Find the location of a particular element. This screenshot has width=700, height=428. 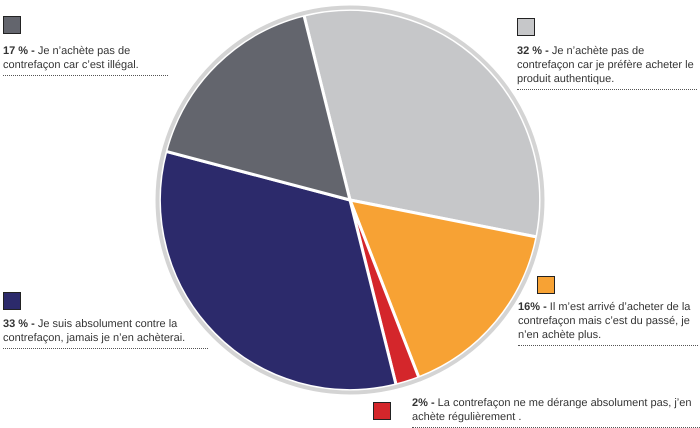

data-label: 32 % - is located at coordinates (533, 51).